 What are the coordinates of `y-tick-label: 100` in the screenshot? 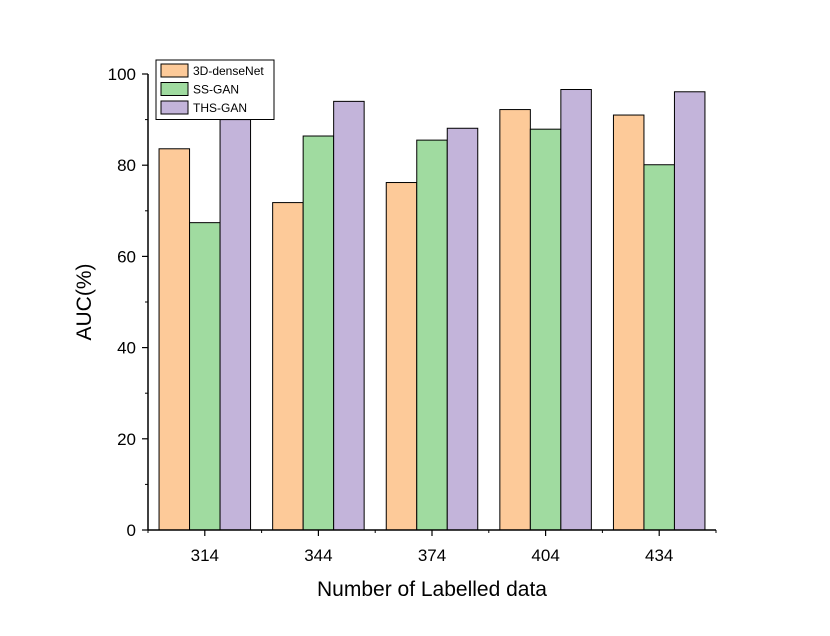 It's located at (122, 74).